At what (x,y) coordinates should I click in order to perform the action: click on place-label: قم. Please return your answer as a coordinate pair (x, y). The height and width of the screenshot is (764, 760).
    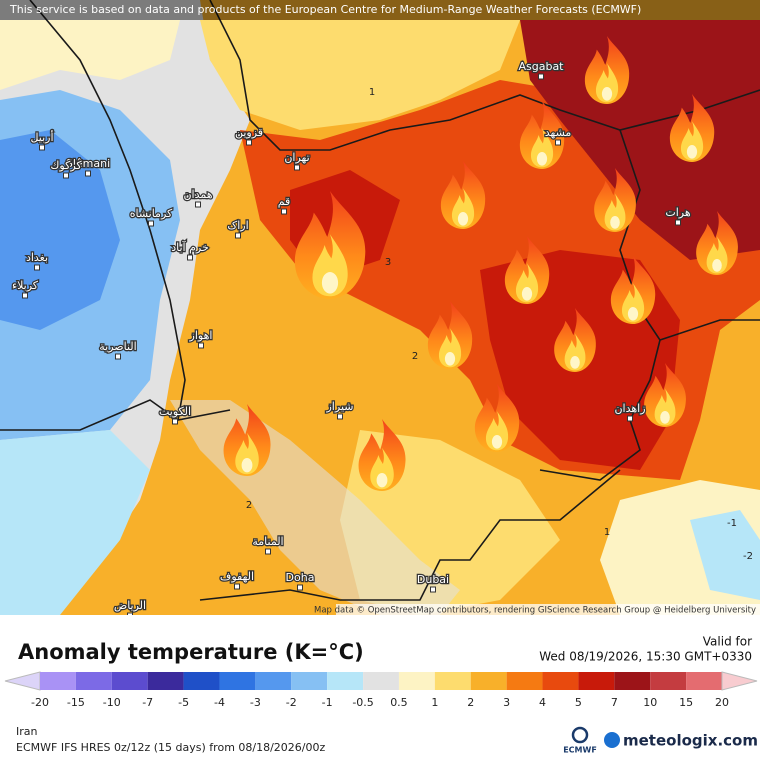
    Looking at the image, I should click on (284, 201).